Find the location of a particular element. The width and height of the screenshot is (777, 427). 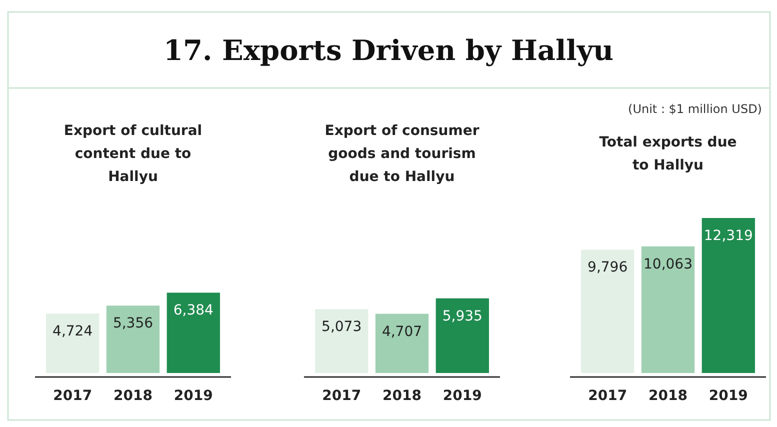

data-label: 10,063 is located at coordinates (668, 264).